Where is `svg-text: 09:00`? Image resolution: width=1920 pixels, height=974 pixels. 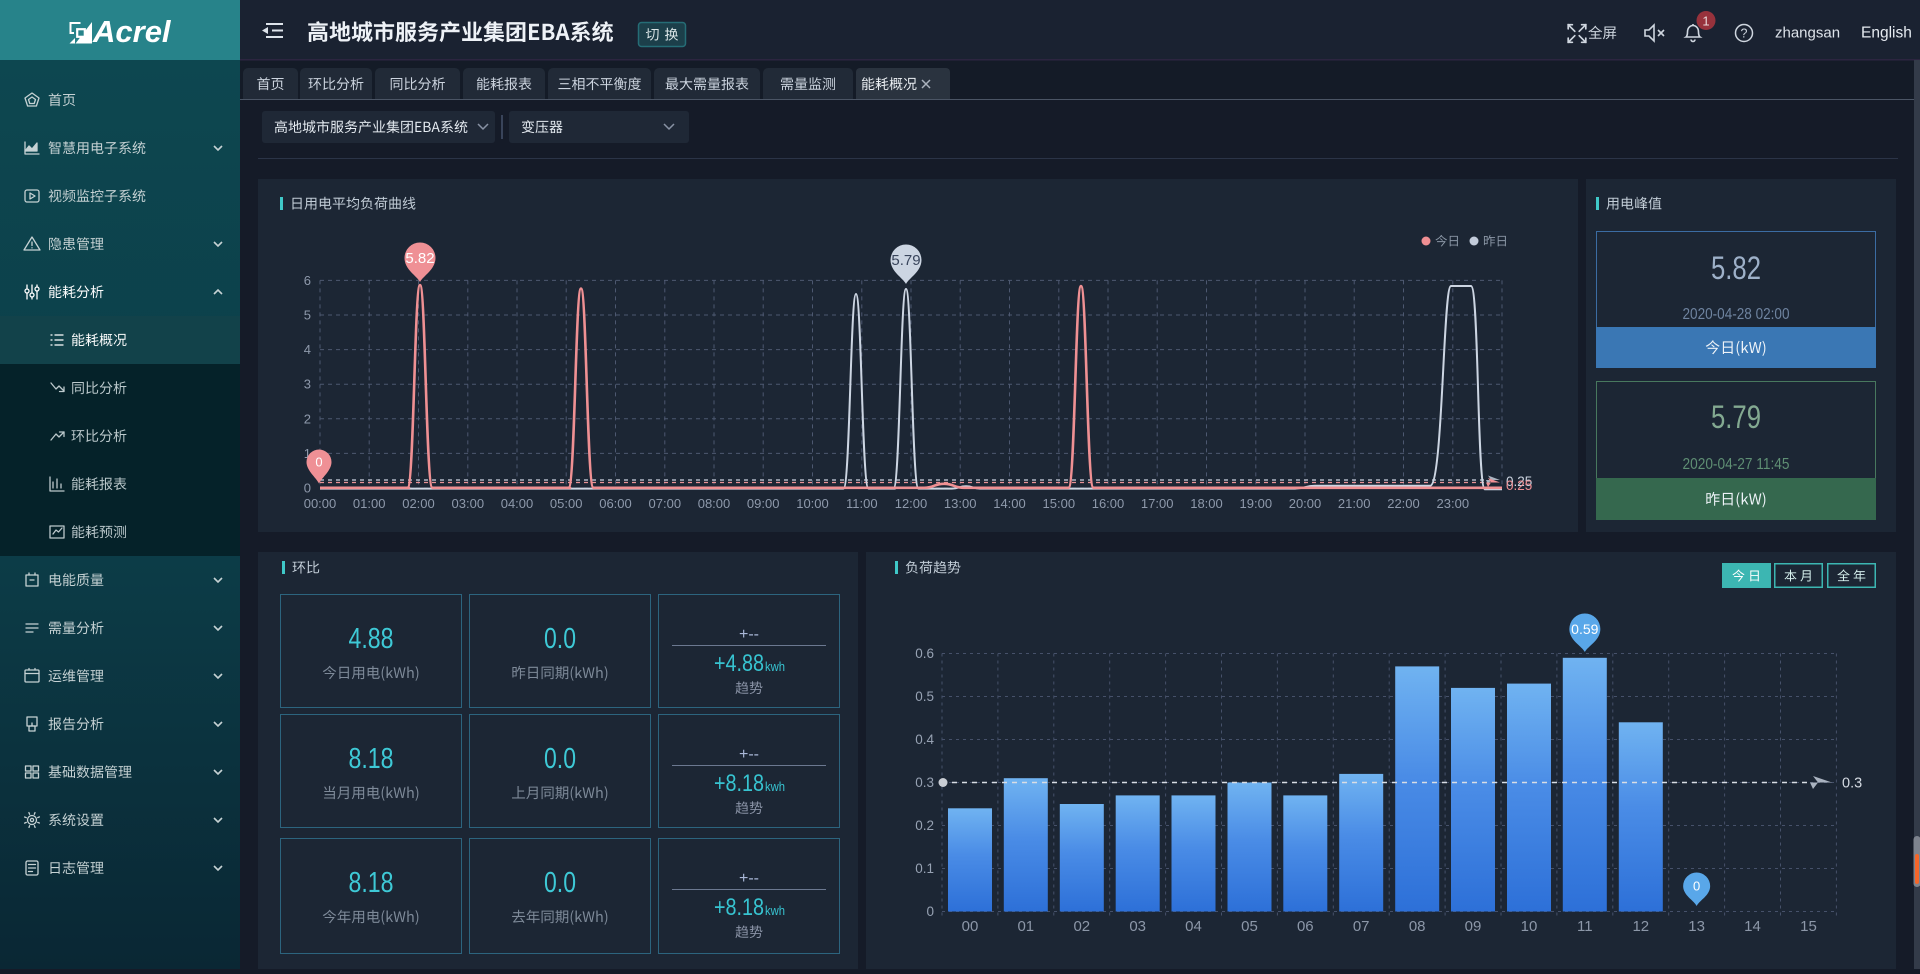
svg-text: 09:00 is located at coordinates (763, 503).